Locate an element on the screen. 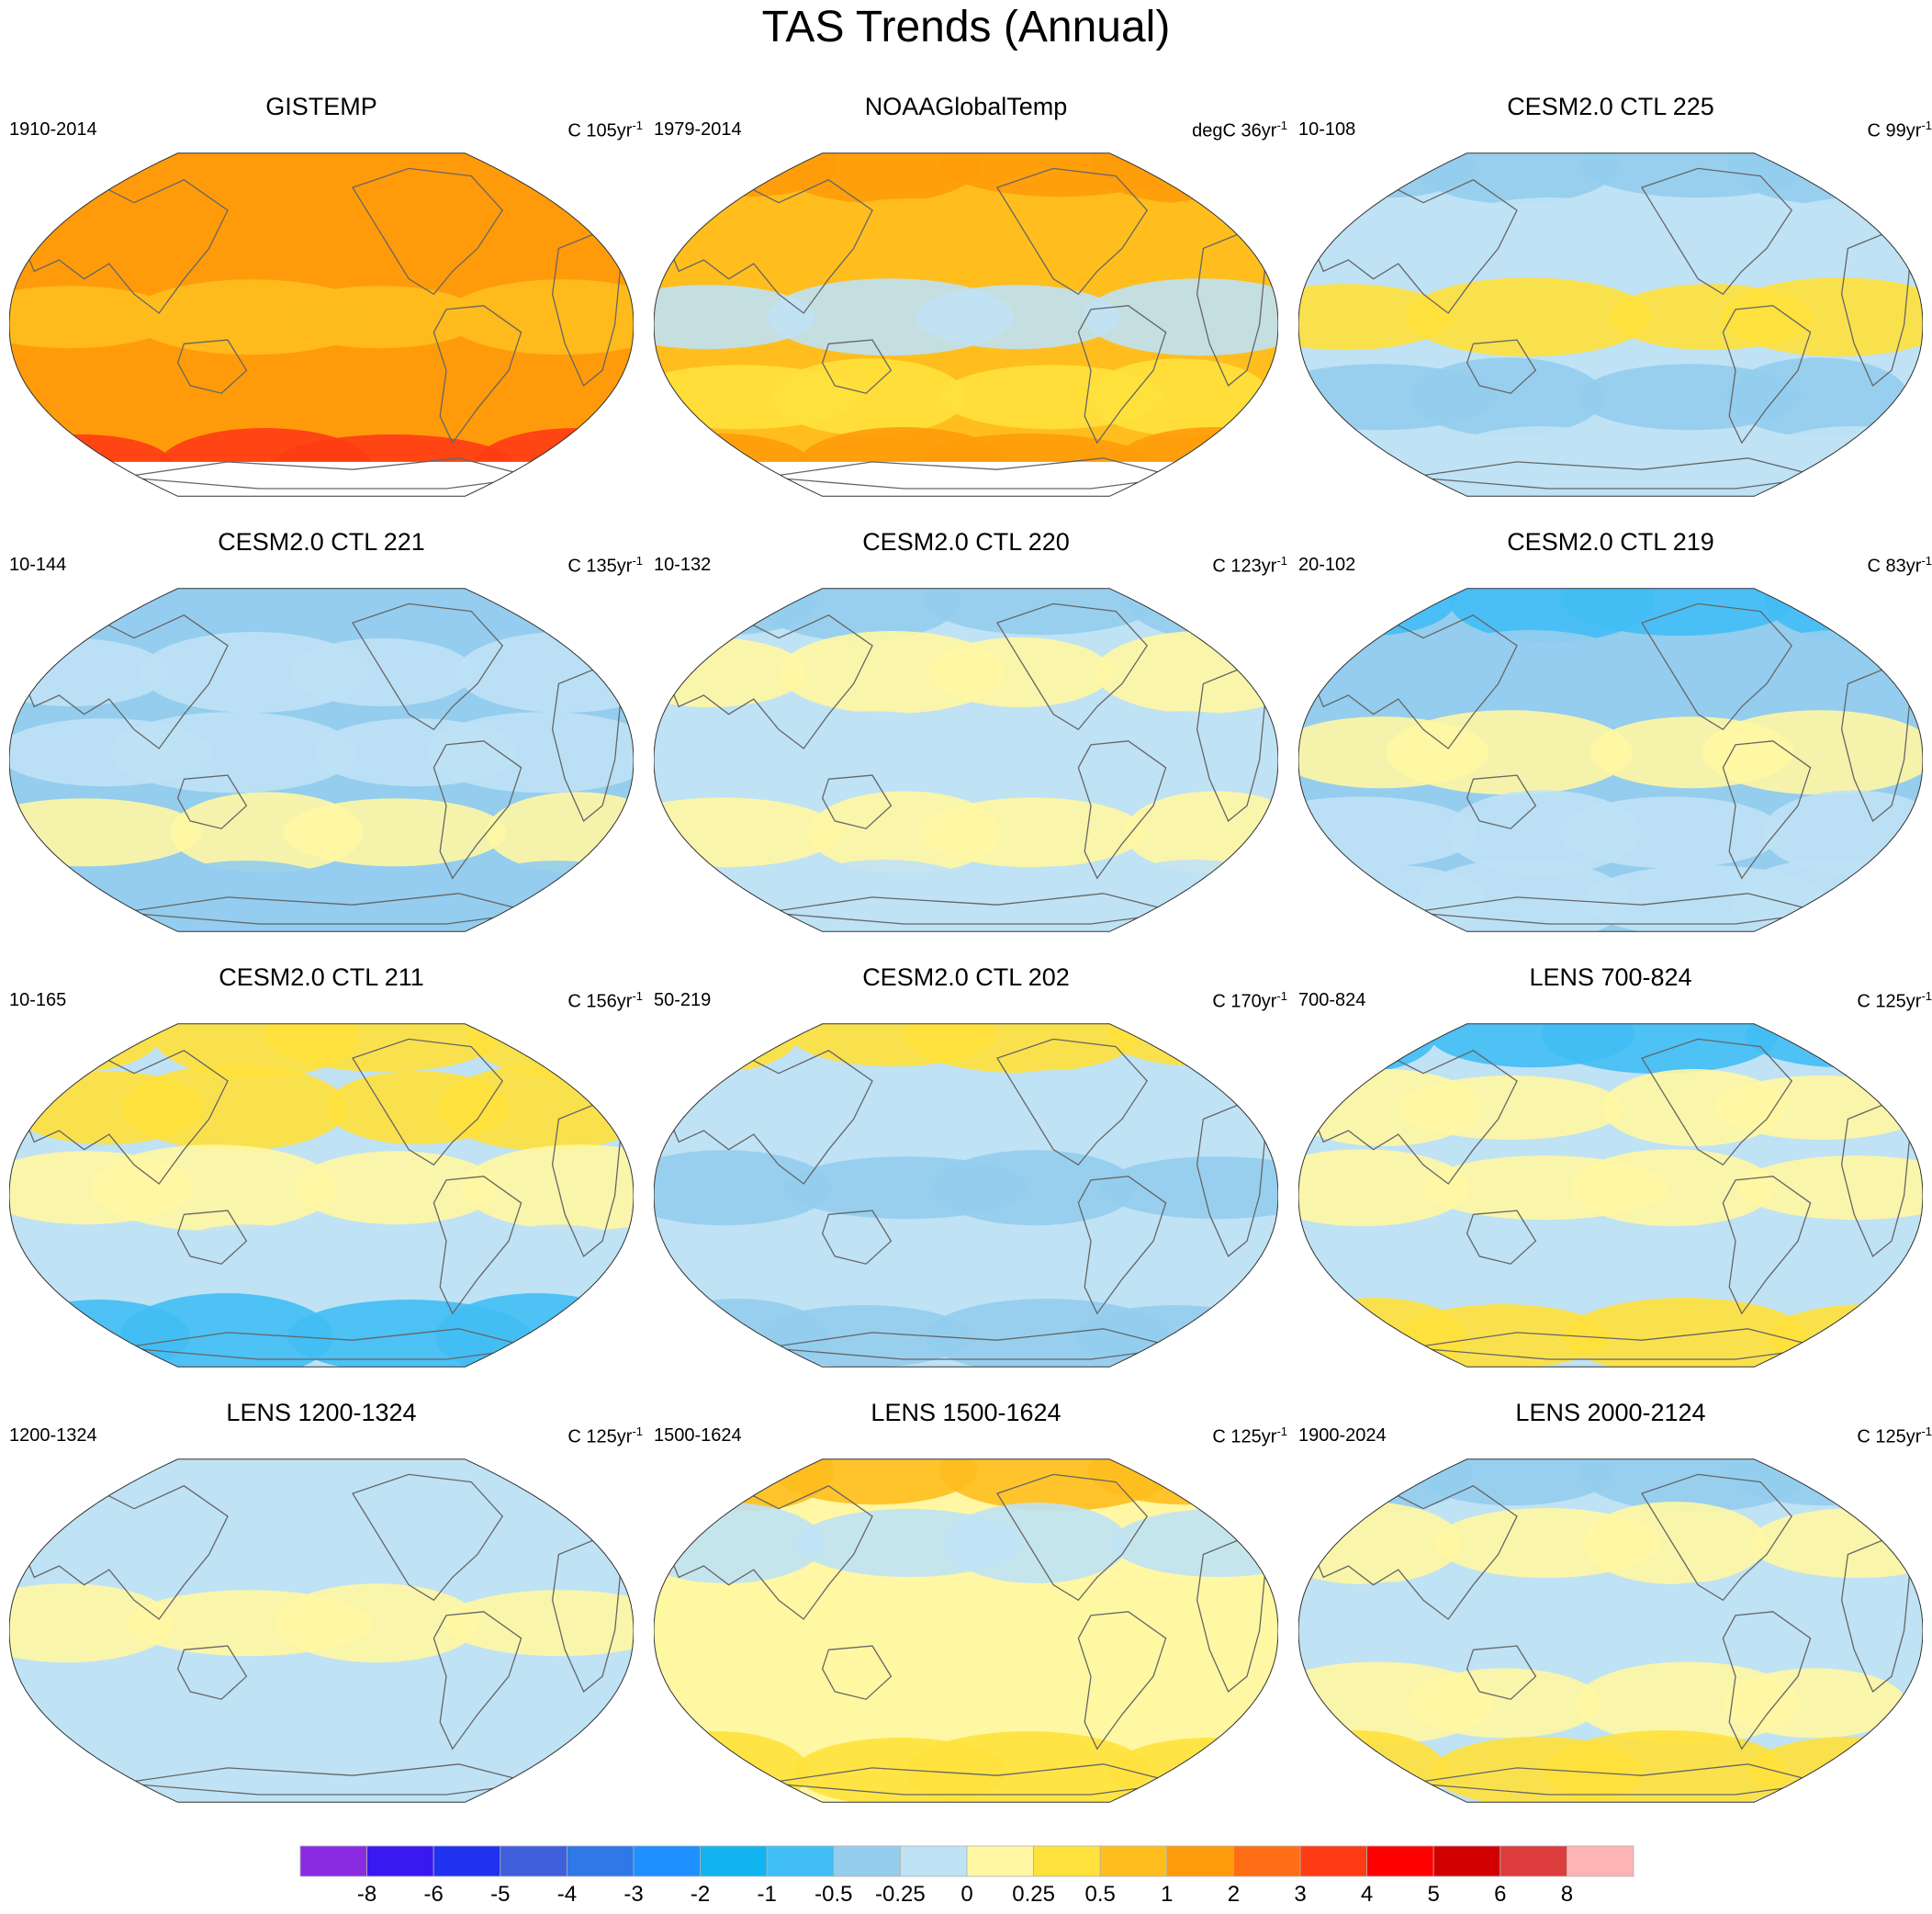  colorbar: -8 -6 -5 -4 -3 -2 -1 -0.5 -0.25 0 0.25 0.5 1 2 3 4 5 6 8 is located at coordinates (966, 1876).